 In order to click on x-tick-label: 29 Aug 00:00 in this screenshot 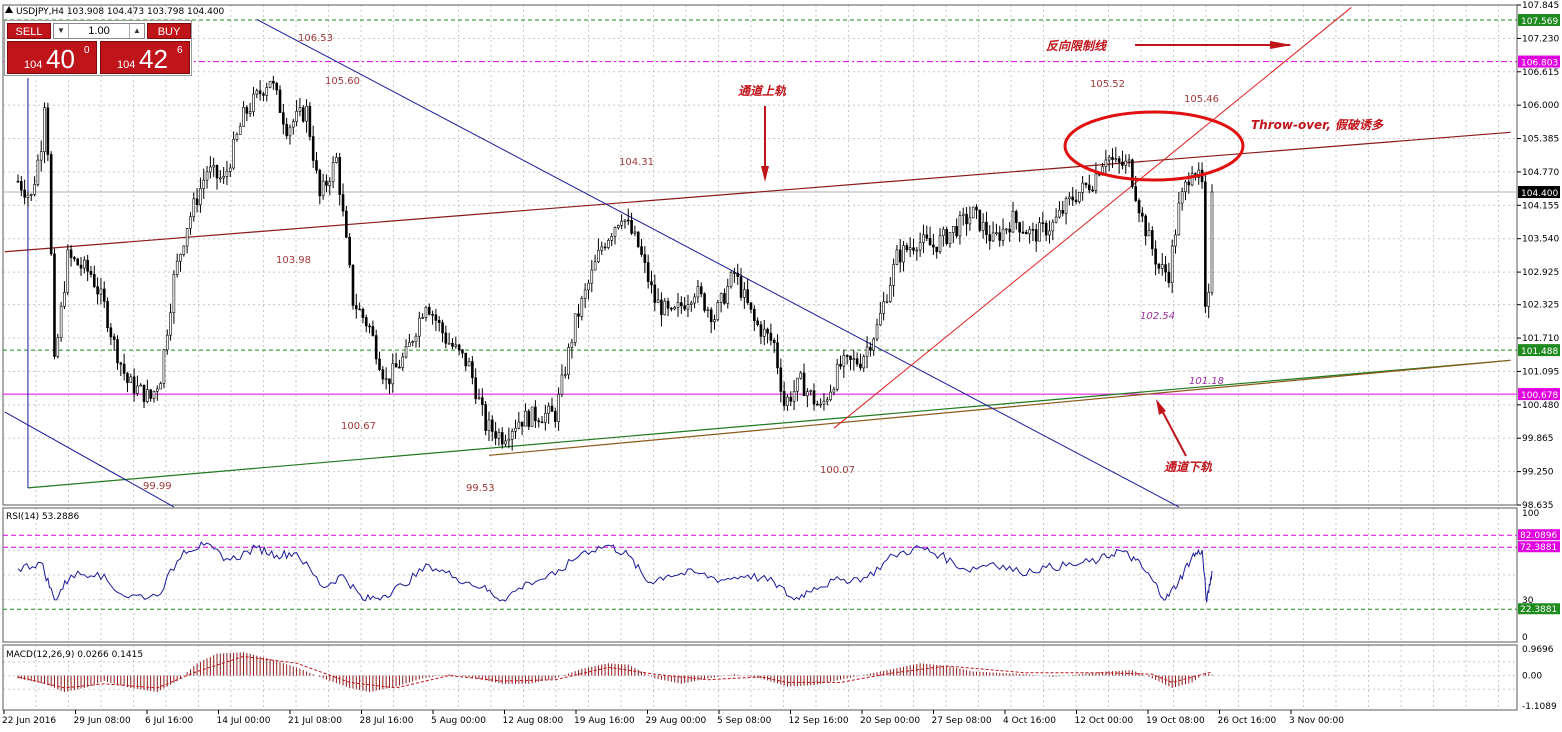, I will do `click(676, 721)`.